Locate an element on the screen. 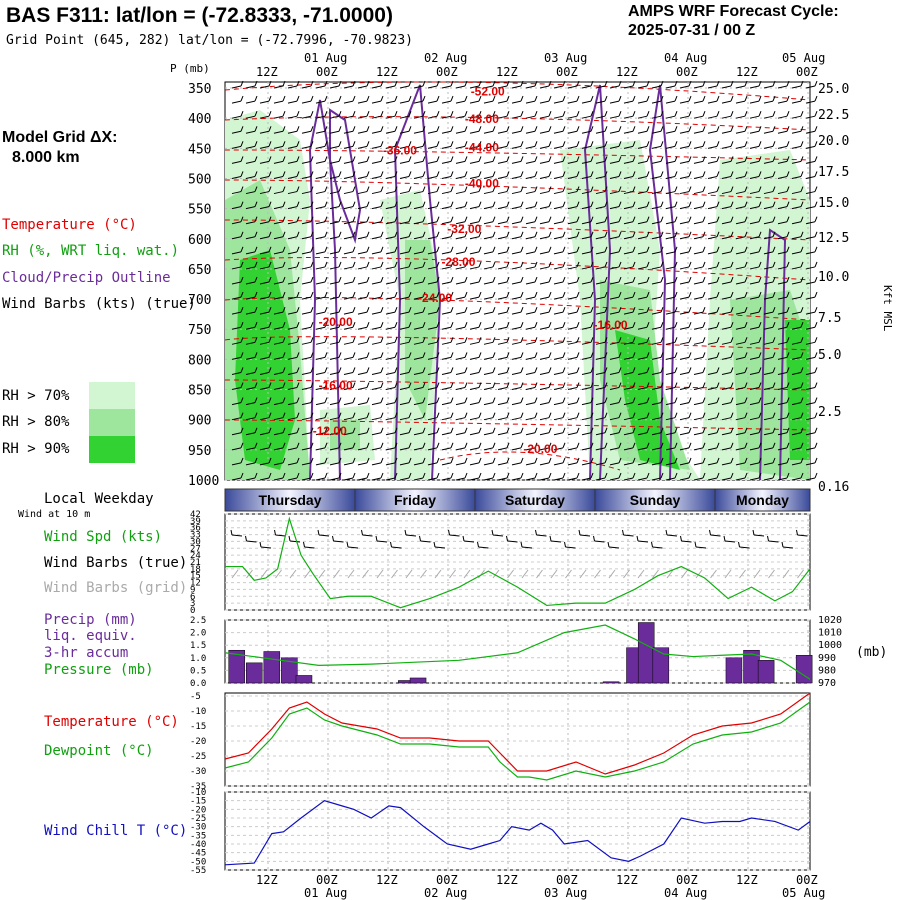 The height and width of the screenshot is (900, 900). weekday-1: Friday is located at coordinates (415, 500).